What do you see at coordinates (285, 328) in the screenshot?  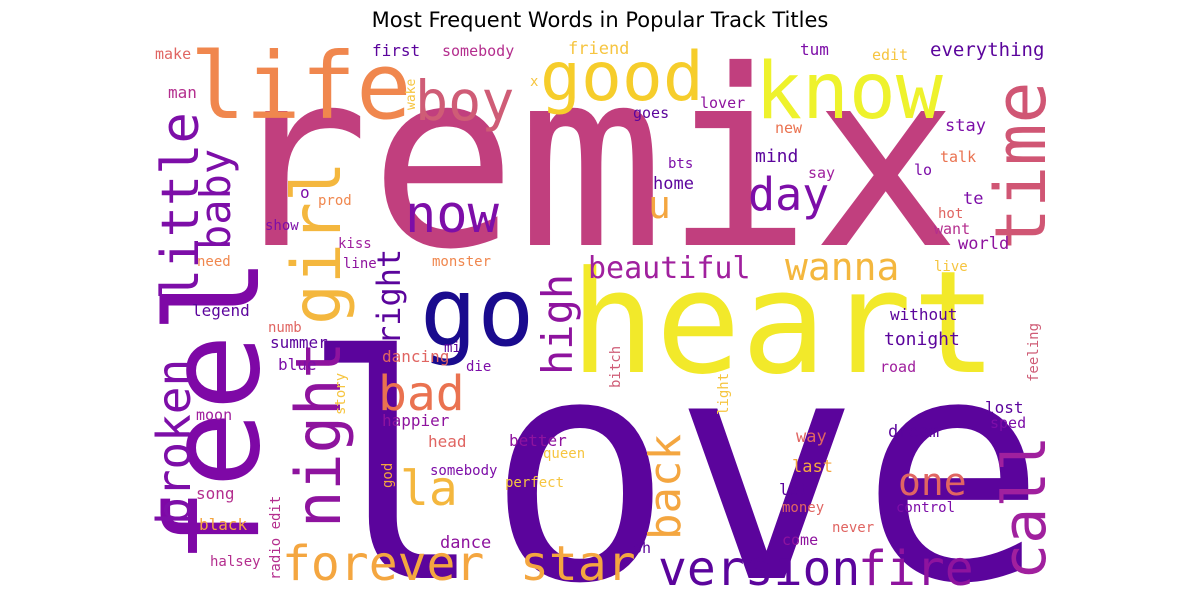 I see `word-numb: numb` at bounding box center [285, 328].